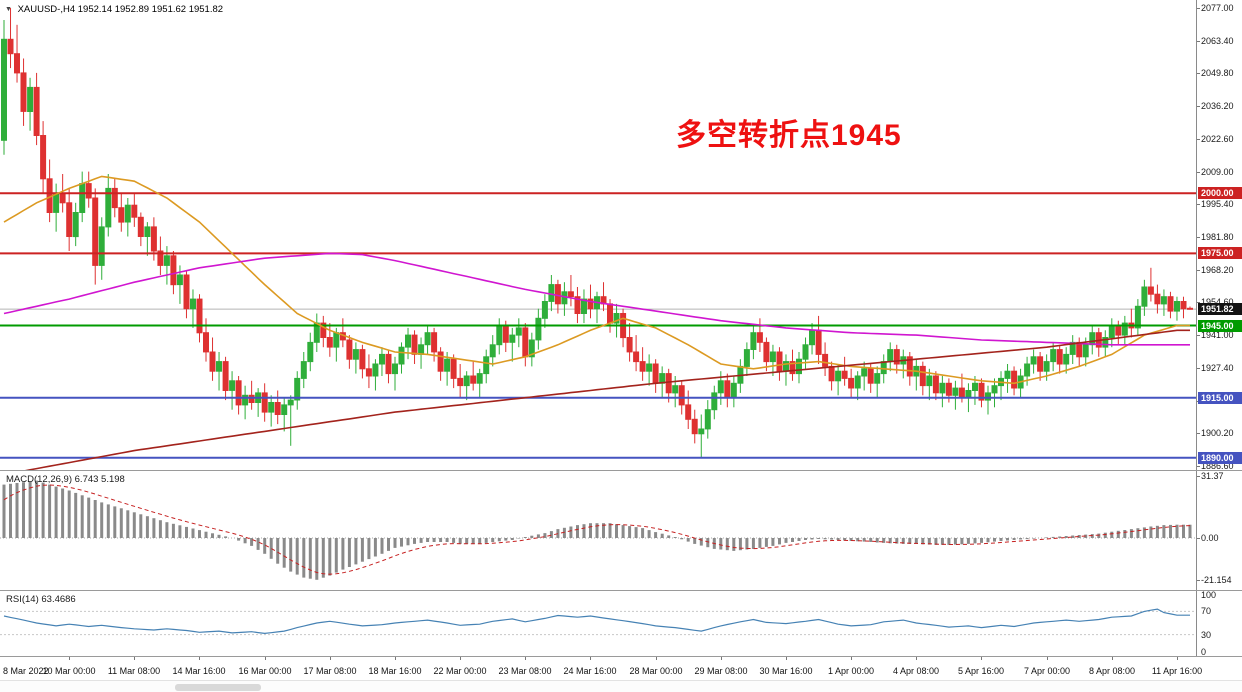 Image resolution: width=1242 pixels, height=692 pixels. I want to click on time-tick-label: 10 Mar 00:00, so click(69, 671).